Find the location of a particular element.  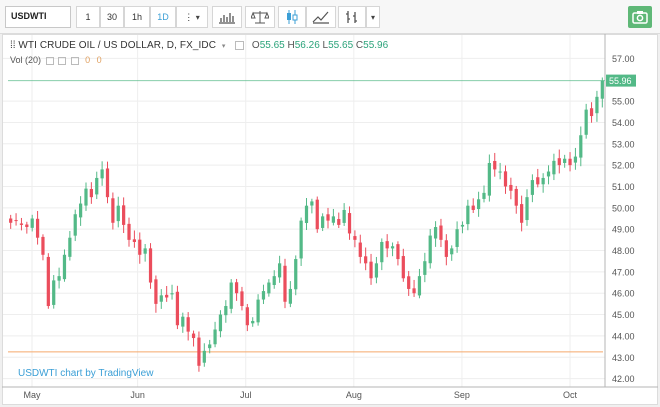

candlestick-icon is located at coordinates (292, 17).